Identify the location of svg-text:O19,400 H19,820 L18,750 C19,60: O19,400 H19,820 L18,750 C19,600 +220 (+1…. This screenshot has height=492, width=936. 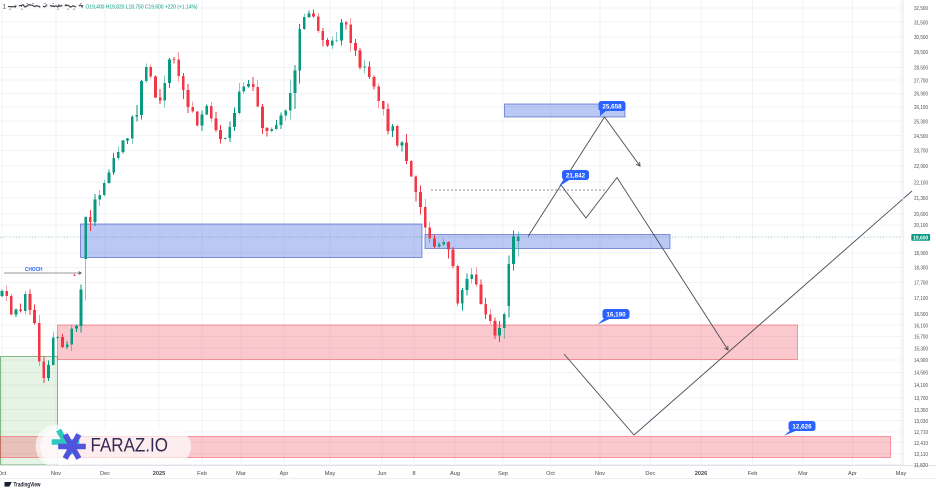
(142, 7).